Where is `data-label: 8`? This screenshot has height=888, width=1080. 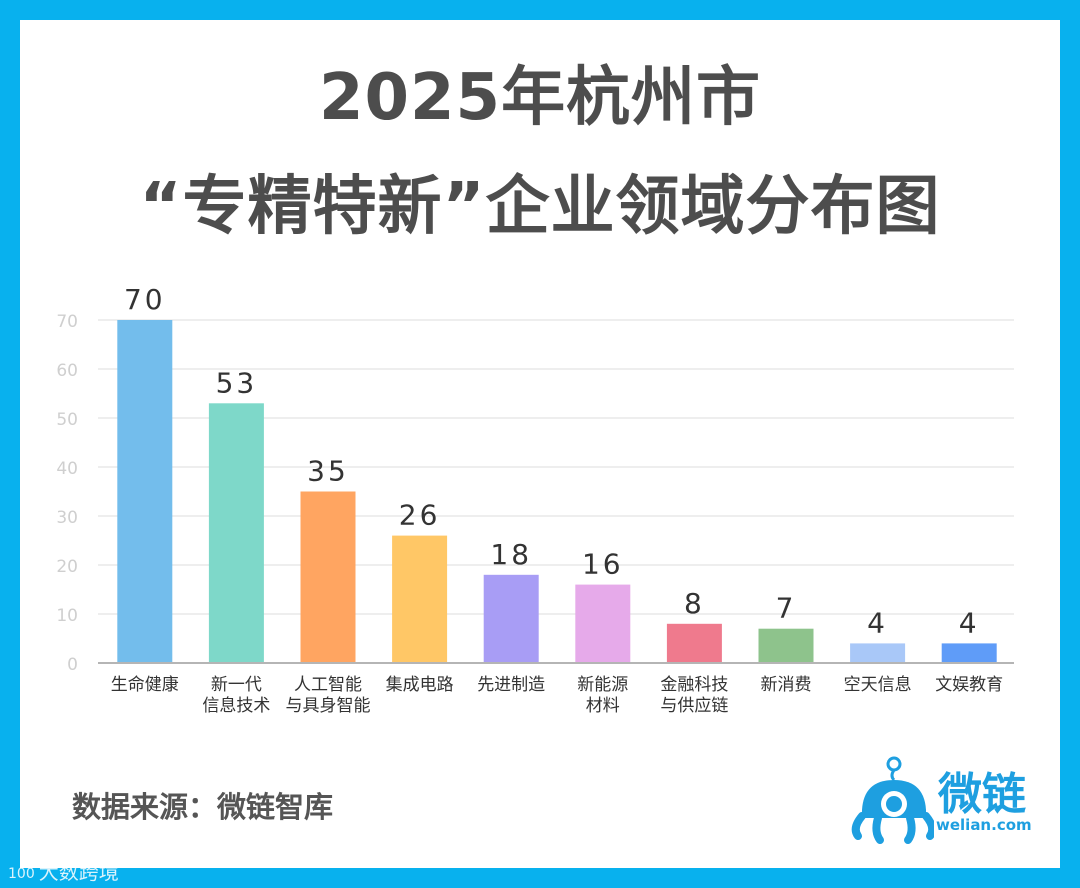
data-label: 8 is located at coordinates (694, 603).